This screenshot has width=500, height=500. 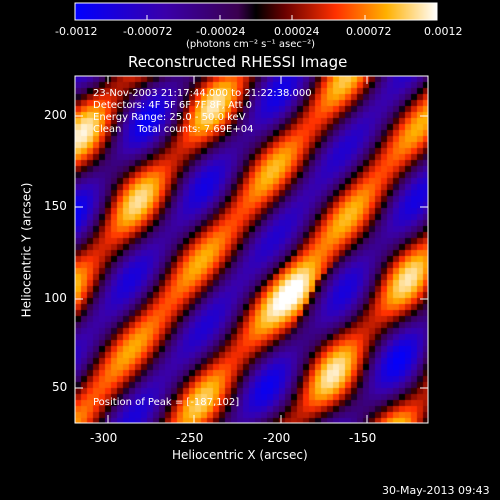 I want to click on peak-position-label: Position of Peak = [-187,102], so click(x=166, y=402).